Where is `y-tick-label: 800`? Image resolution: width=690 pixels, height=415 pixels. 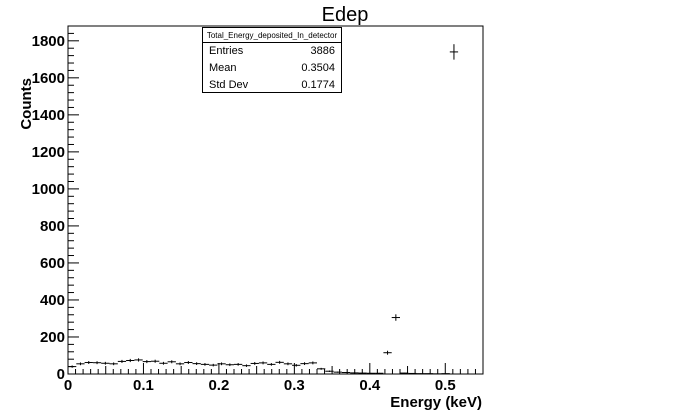 y-tick-label: 800 is located at coordinates (52, 226).